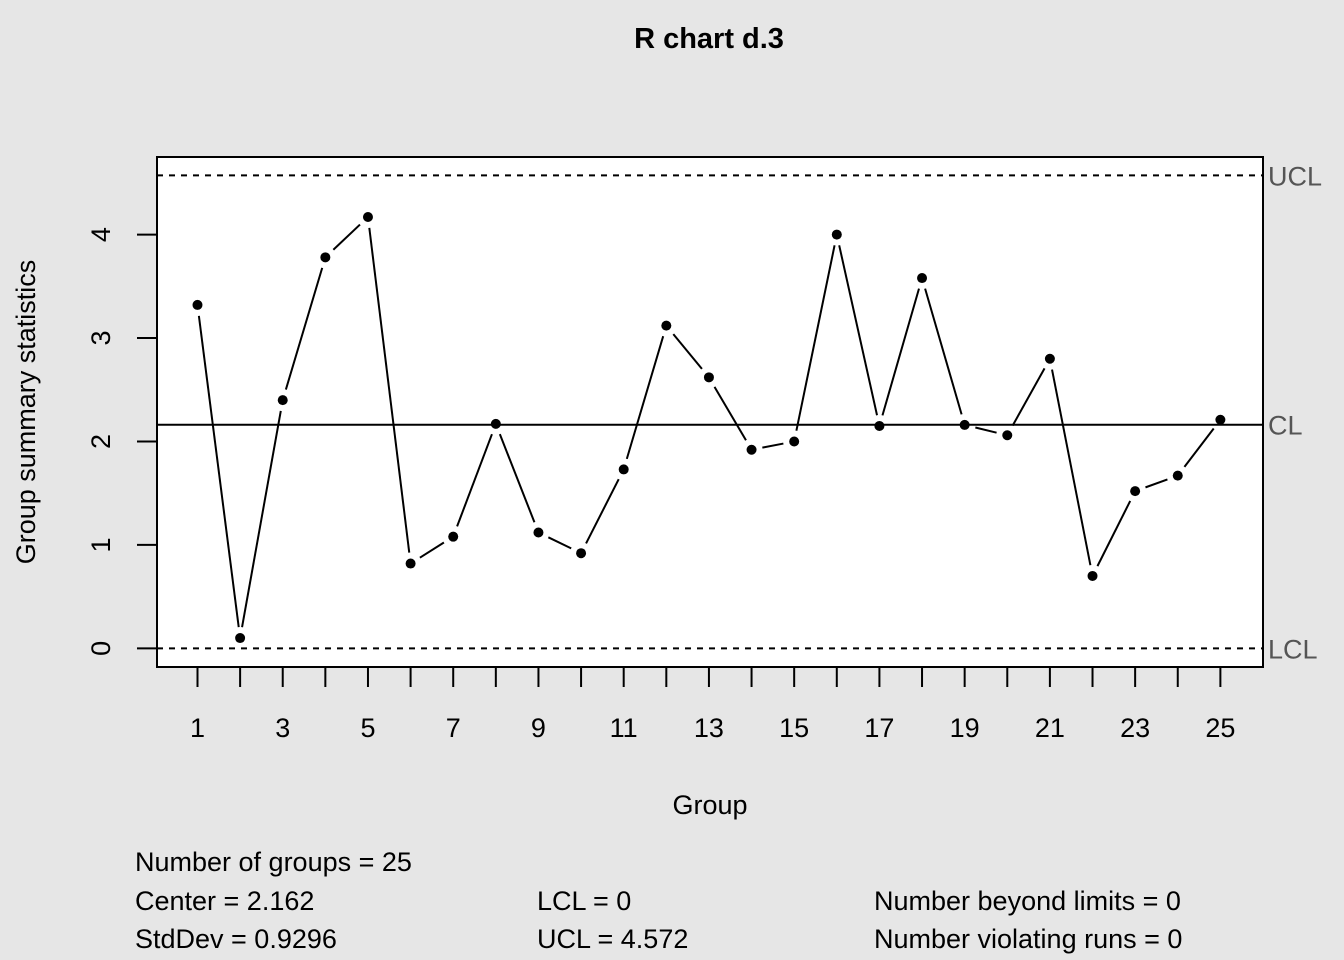 The height and width of the screenshot is (960, 1344). Describe the element at coordinates (538, 728) in the screenshot. I see `x-tick-label: 9` at that location.